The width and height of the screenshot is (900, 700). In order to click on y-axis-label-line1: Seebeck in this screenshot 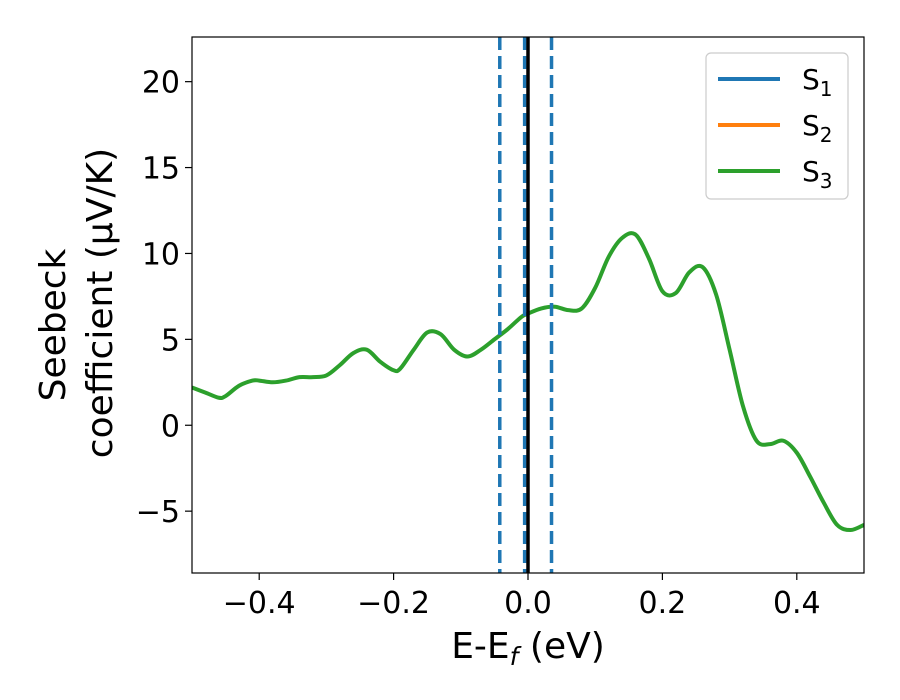, I will do `click(53, 324)`.